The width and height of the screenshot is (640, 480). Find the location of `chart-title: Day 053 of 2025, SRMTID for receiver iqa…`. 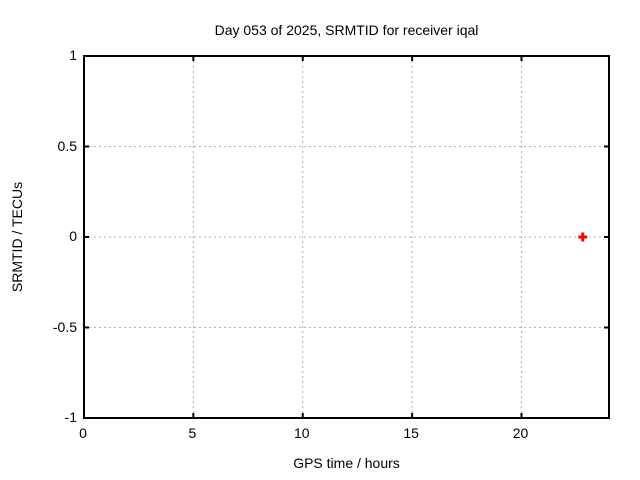

chart-title: Day 053 of 2025, SRMTID for receiver iqa… is located at coordinates (346, 30).